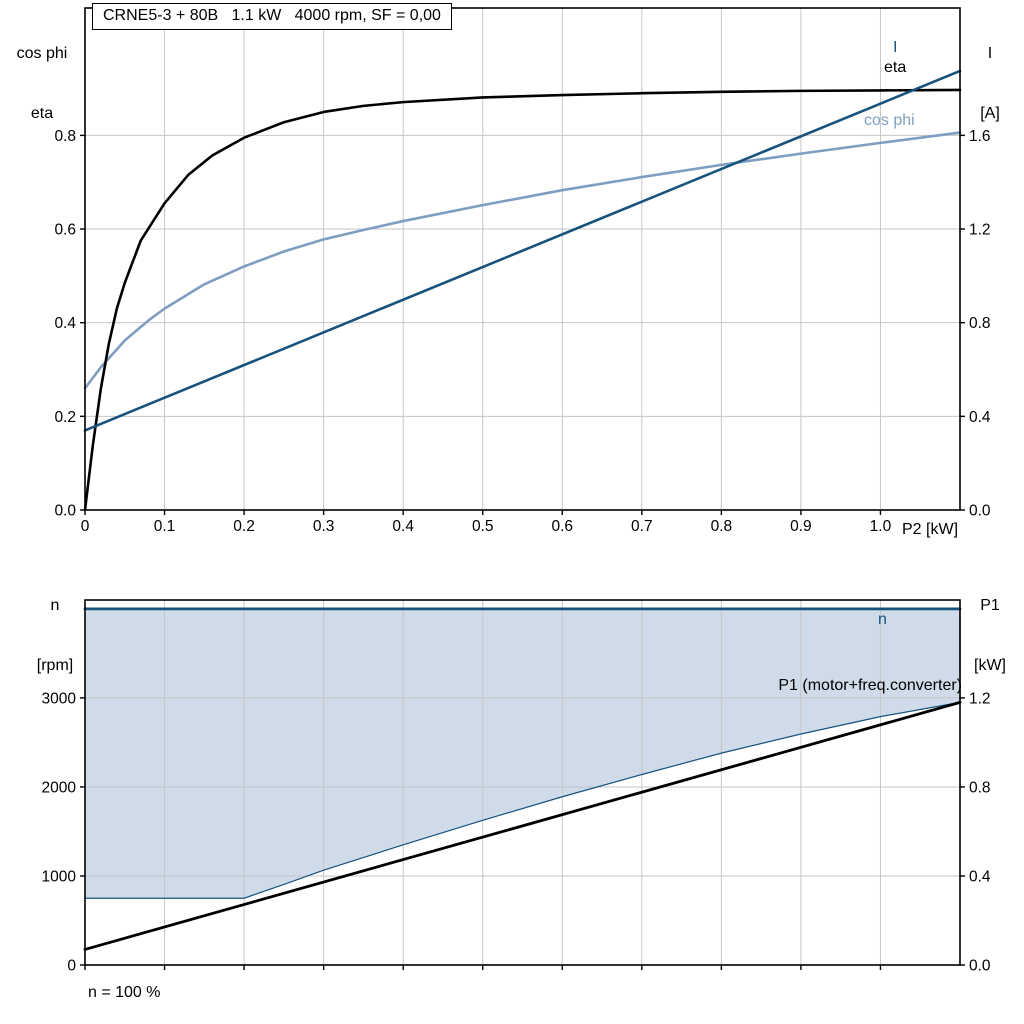 The image size is (1024, 1024). What do you see at coordinates (55, 636) in the screenshot?
I see `lower-left-axis-title: n [rpm]` at bounding box center [55, 636].